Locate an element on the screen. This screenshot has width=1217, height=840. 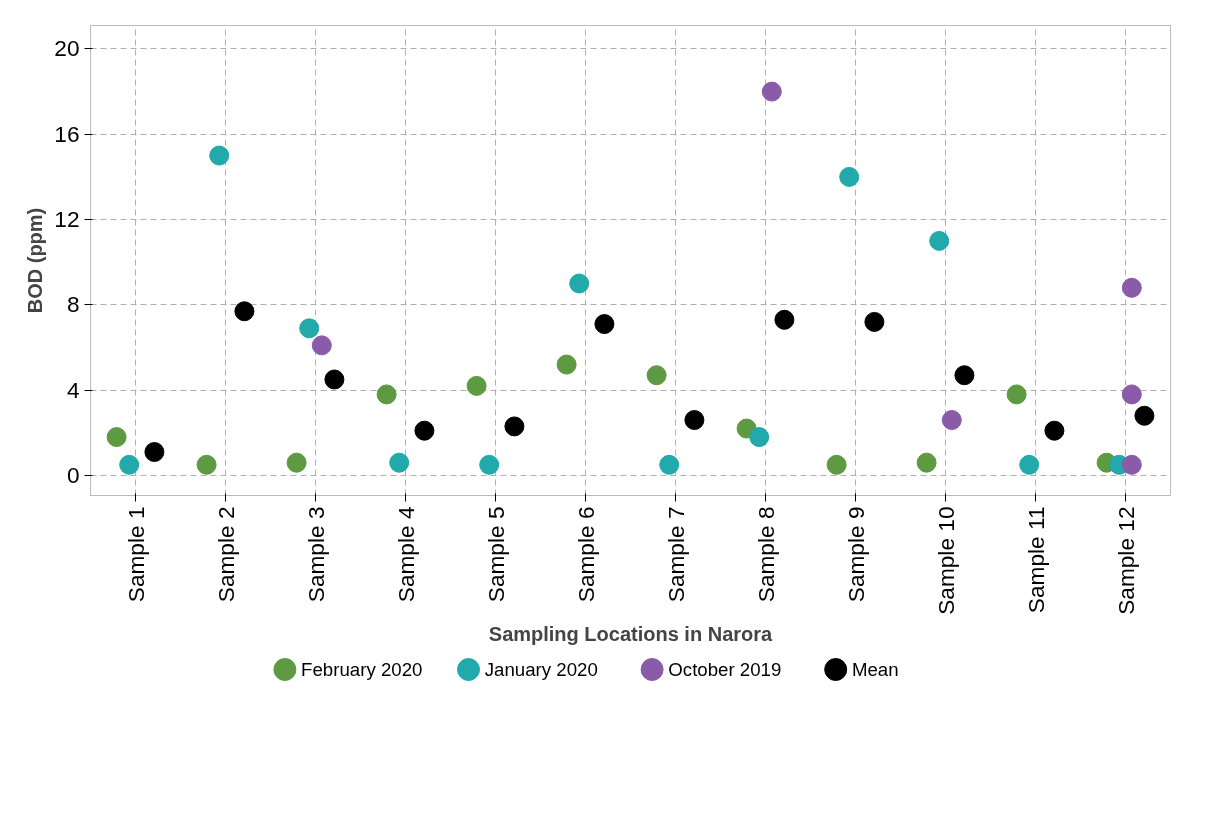
x-tick-label: Sample 6 is located at coordinates (585, 554).